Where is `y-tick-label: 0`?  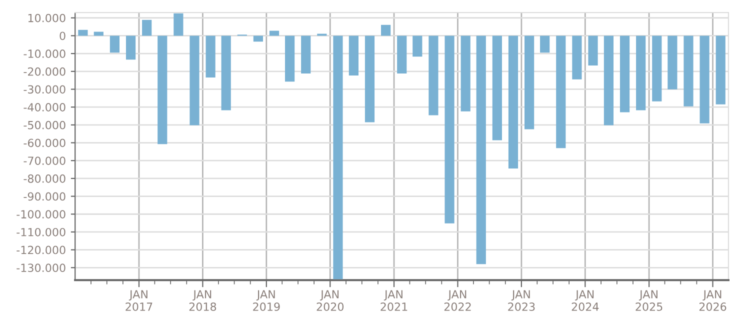
y-tick-label: 0 is located at coordinates (63, 36).